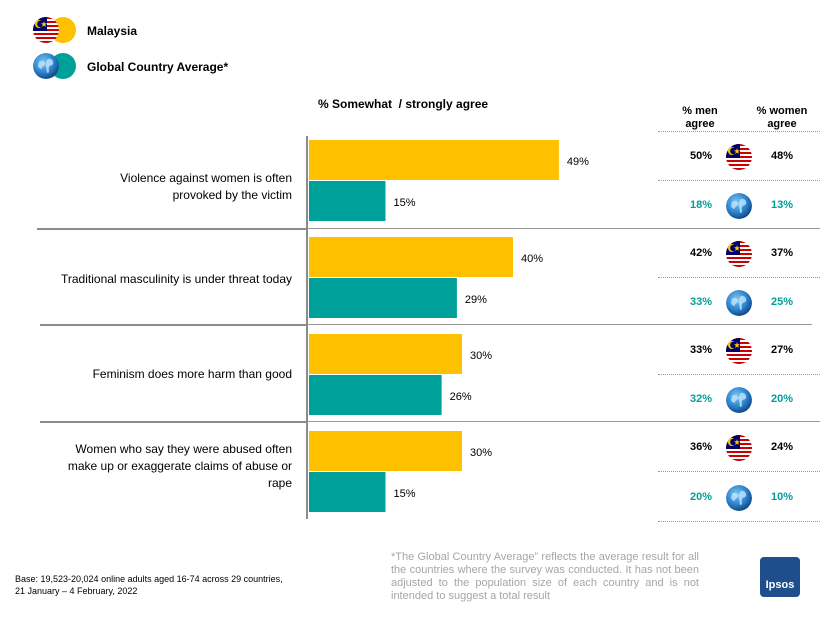 The height and width of the screenshot is (618, 840). I want to click on statement-3: Feminism does more harm than good, so click(162, 374).